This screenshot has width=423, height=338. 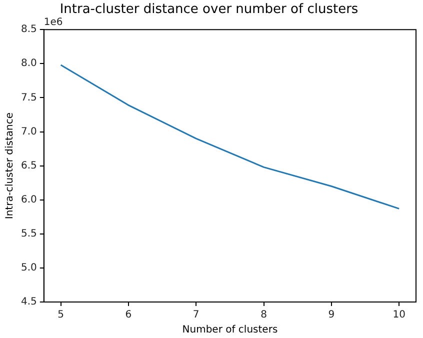 What do you see at coordinates (28, 30) in the screenshot?
I see `y-tick-label: 8.5` at bounding box center [28, 30].